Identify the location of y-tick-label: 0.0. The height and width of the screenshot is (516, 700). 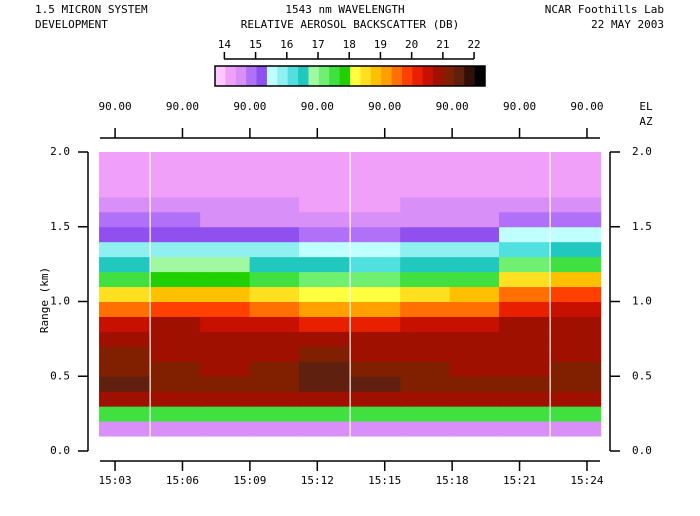
(60, 450).